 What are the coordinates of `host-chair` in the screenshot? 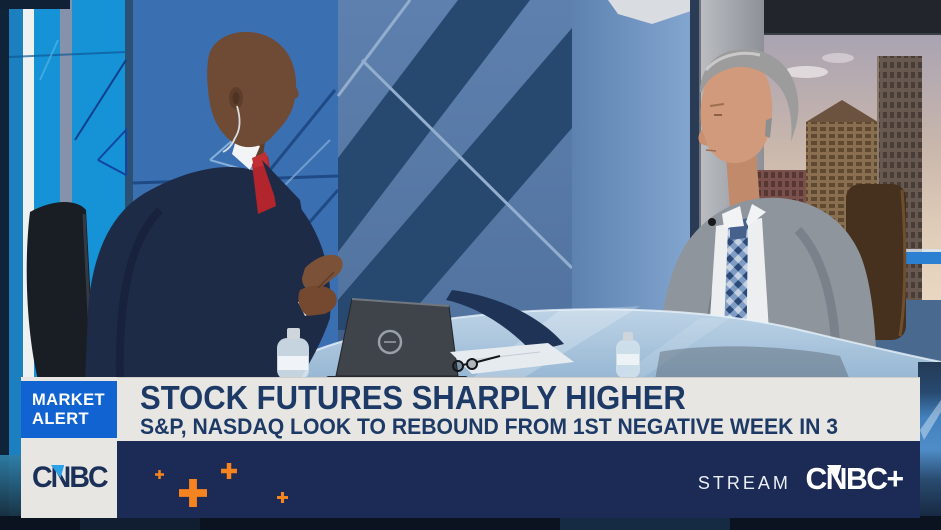 It's located at (61, 291).